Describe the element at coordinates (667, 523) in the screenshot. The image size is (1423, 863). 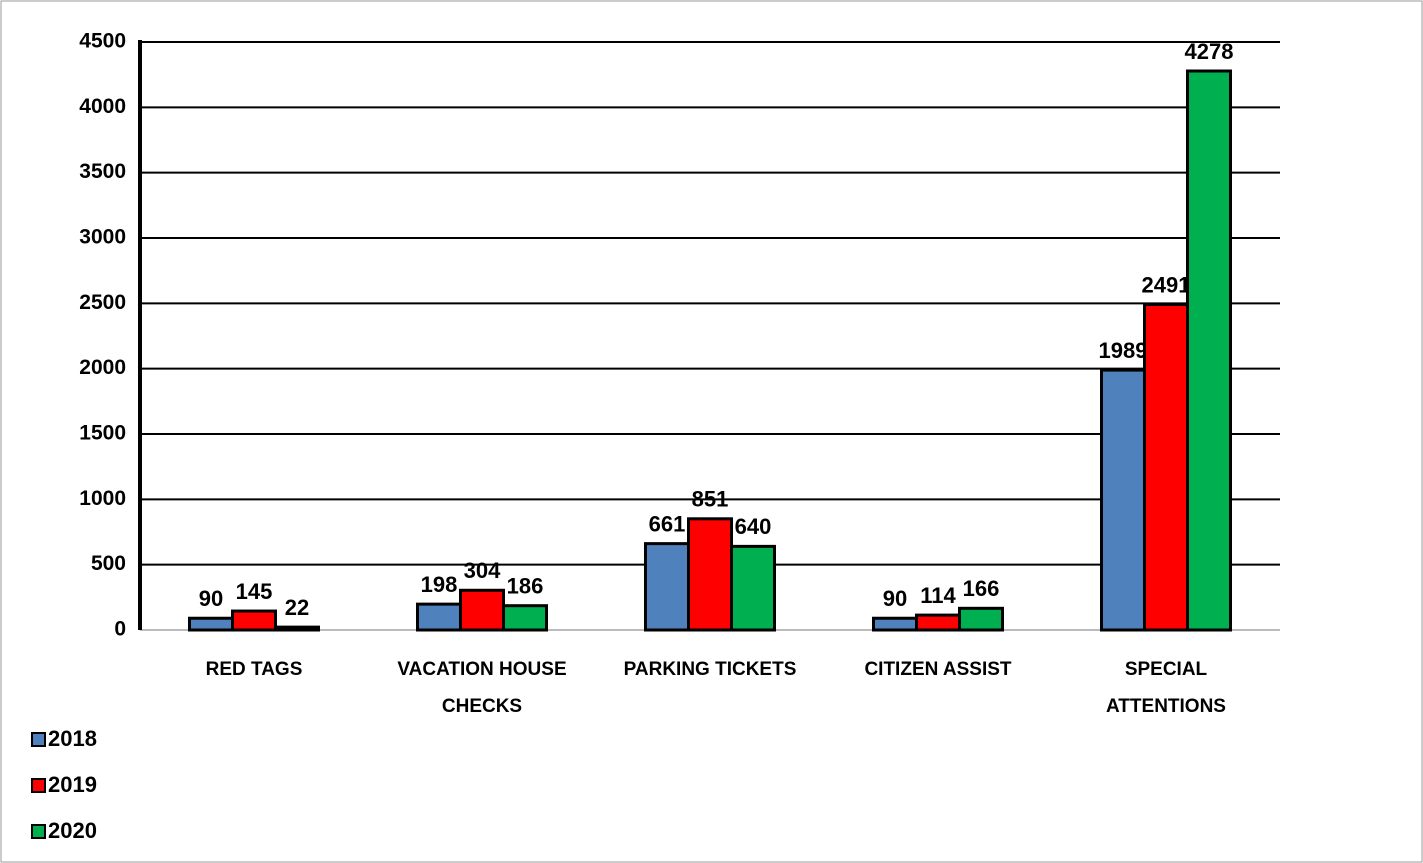
I see `data-label: 661` at that location.